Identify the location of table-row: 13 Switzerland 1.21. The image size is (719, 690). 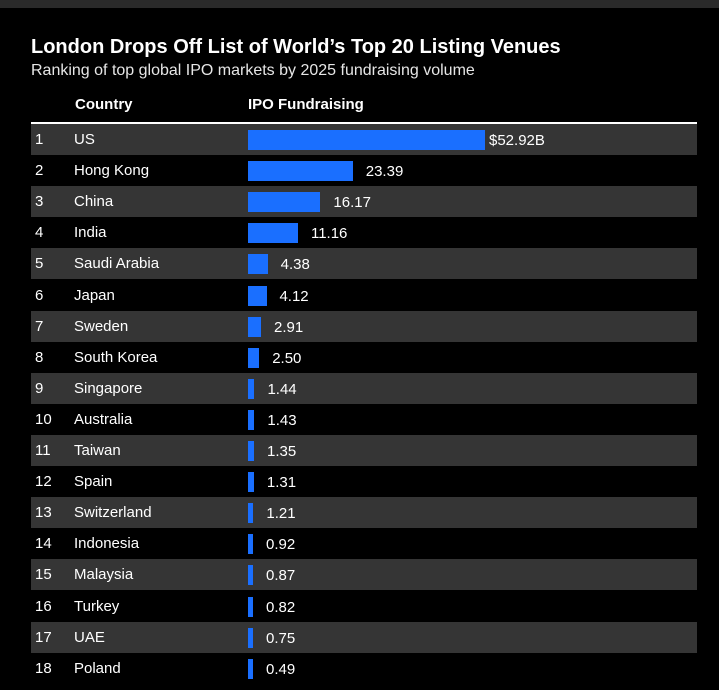
(364, 513).